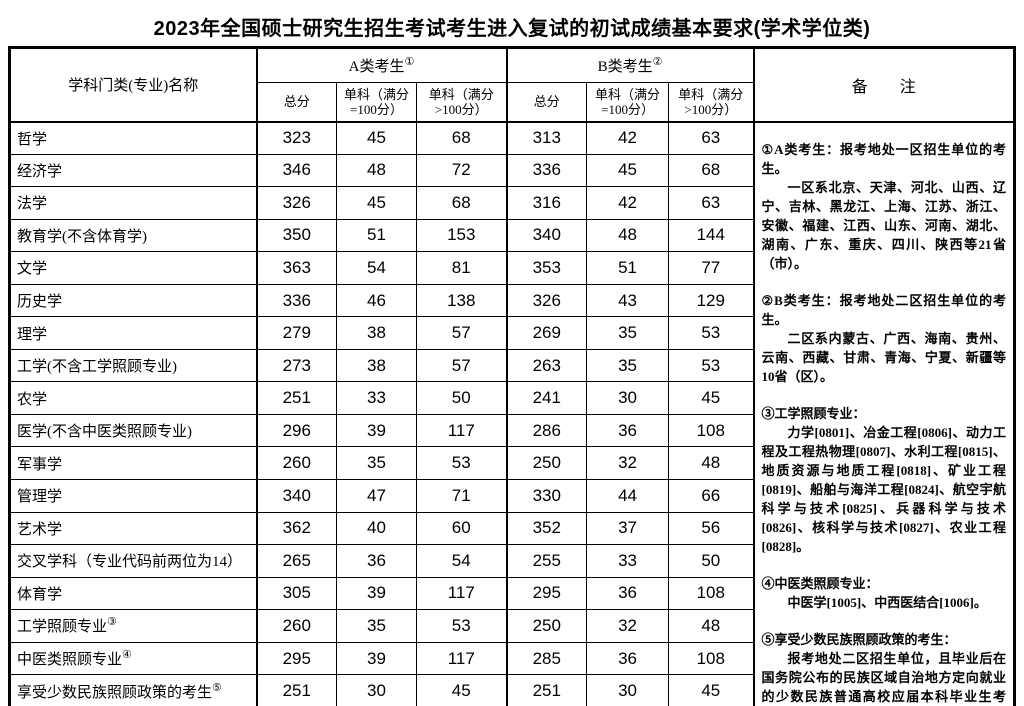  I want to click on score-cell: 38, so click(376, 333).